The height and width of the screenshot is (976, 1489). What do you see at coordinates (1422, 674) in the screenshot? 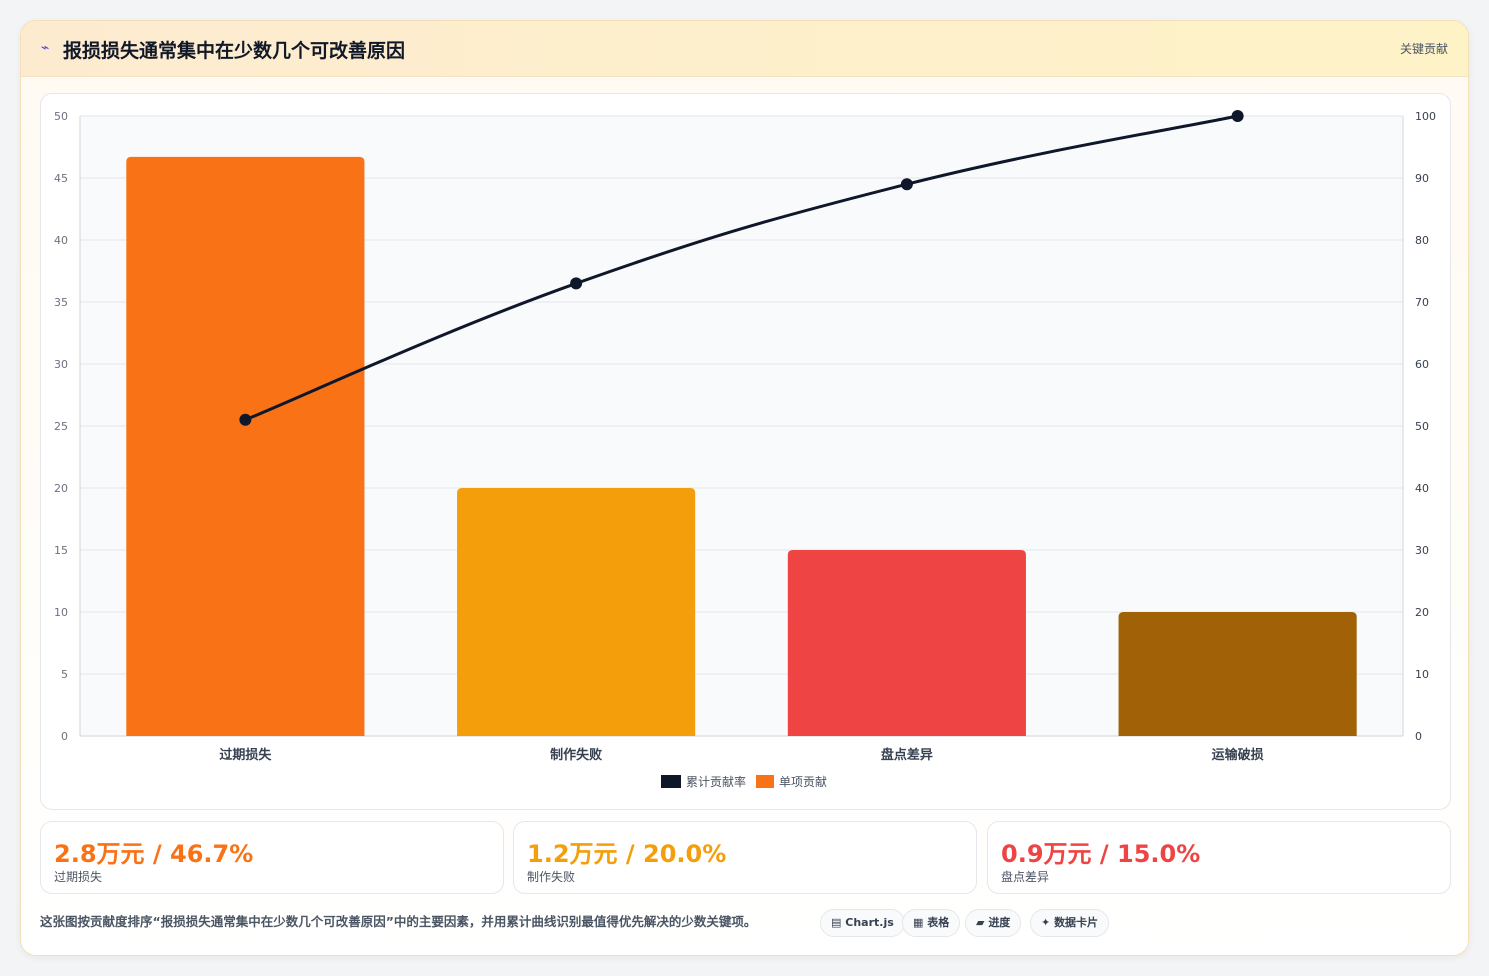
I see `y2-tick-label: 10` at bounding box center [1422, 674].